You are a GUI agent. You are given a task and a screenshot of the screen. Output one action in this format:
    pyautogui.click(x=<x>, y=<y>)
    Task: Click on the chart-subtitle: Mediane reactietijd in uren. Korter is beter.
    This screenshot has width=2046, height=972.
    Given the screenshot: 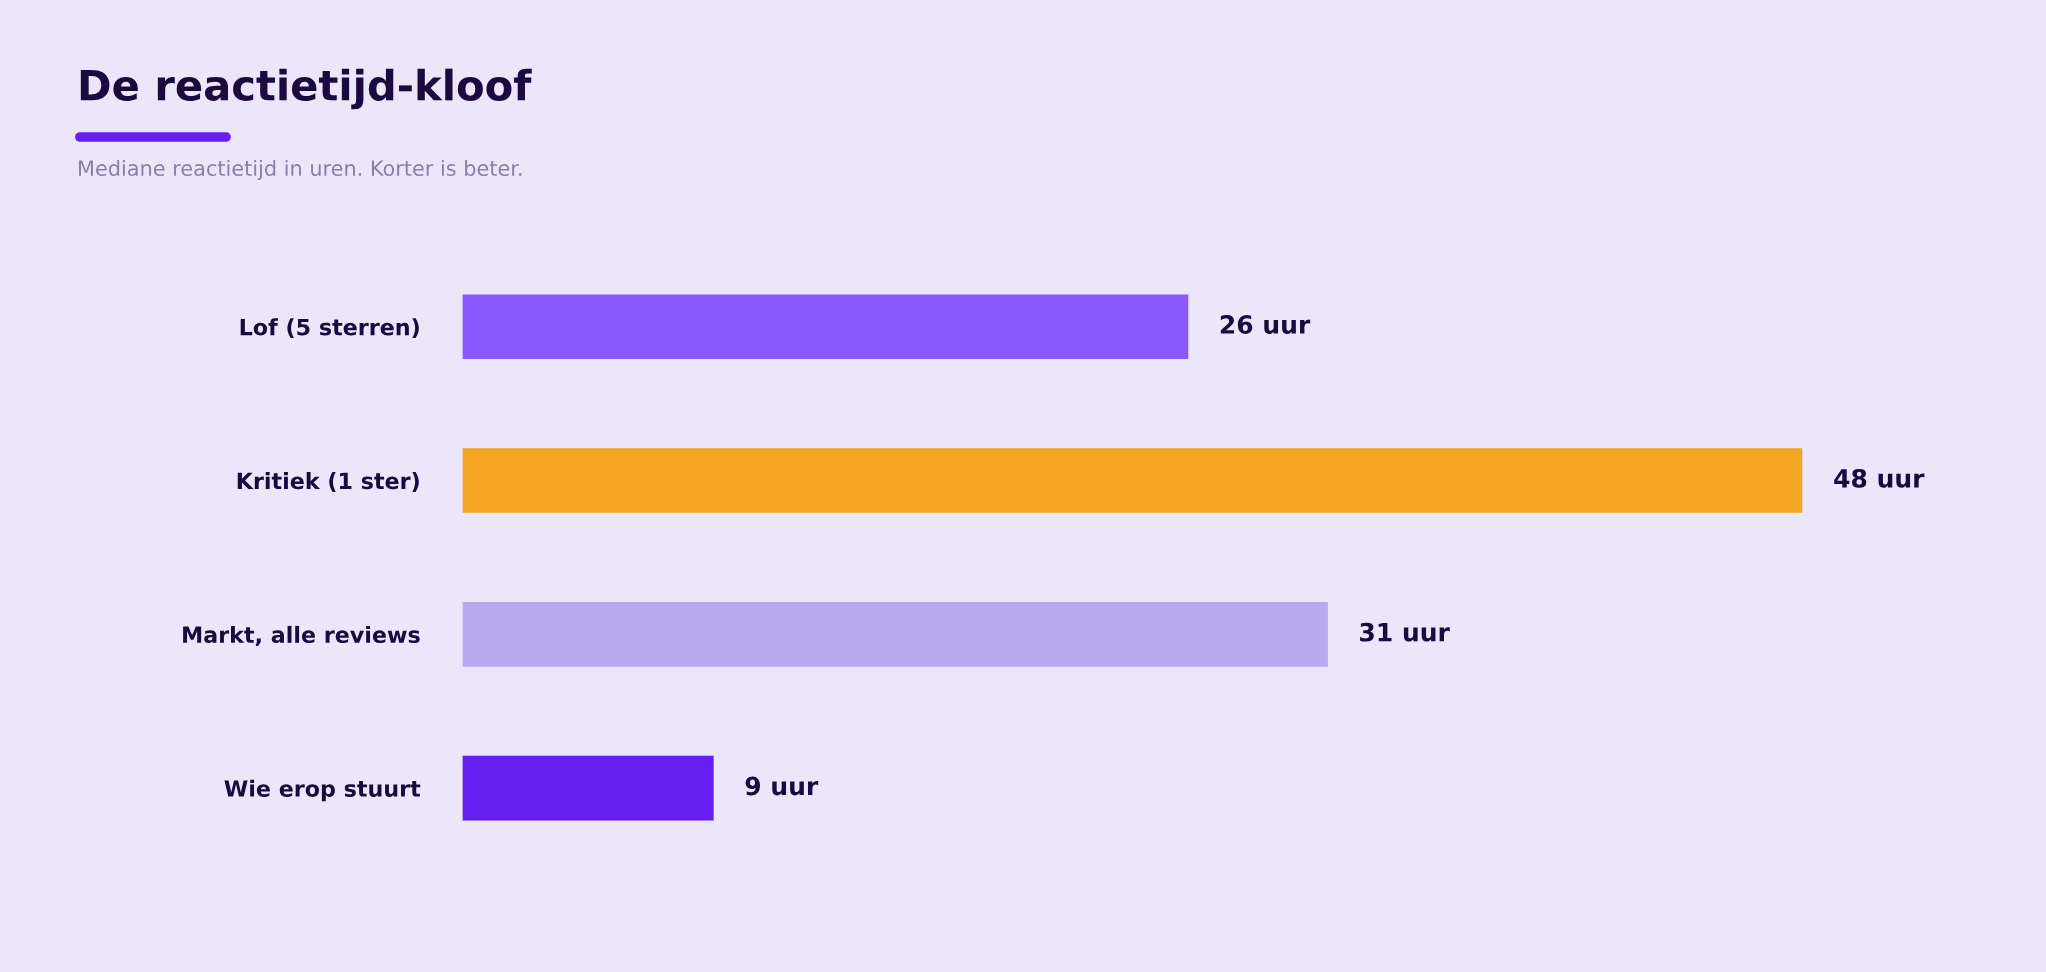 What is the action you would take?
    pyautogui.click(x=300, y=170)
    